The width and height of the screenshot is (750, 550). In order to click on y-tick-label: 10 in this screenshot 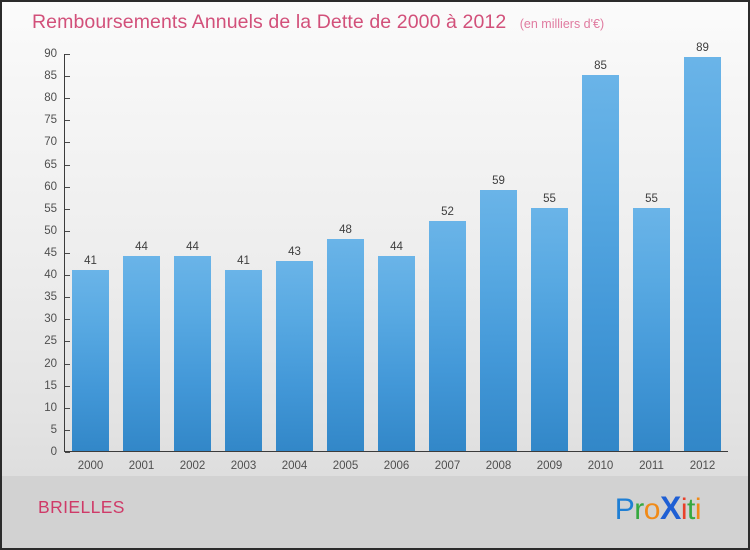, I will do `click(50, 407)`.